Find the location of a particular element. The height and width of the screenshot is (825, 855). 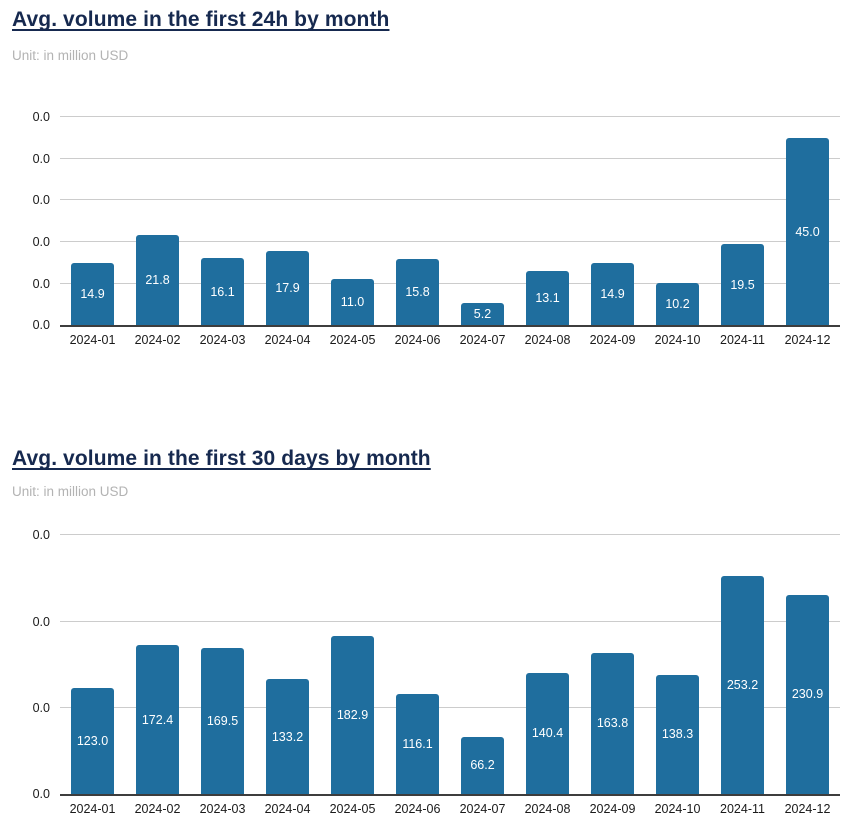

bar-column: 45.0 is located at coordinates (807, 212).